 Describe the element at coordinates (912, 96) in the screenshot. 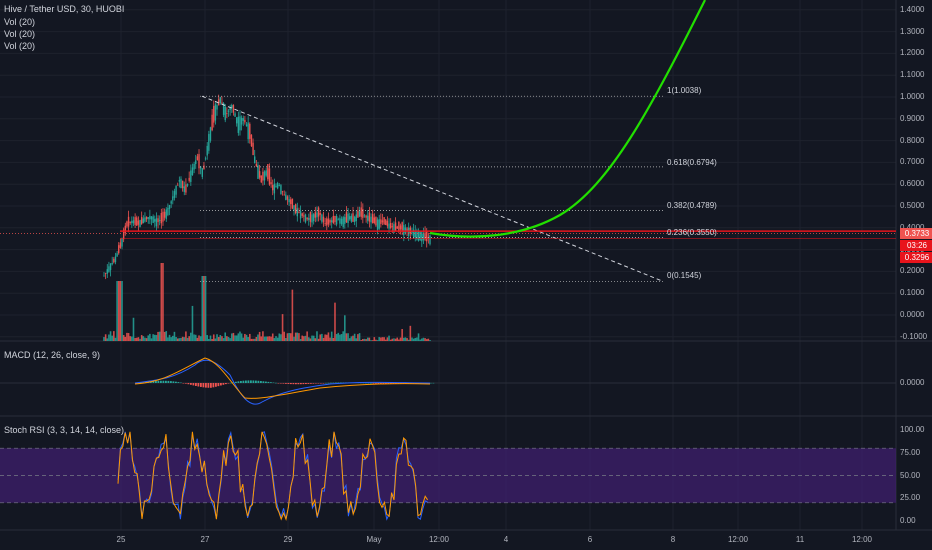

I see `price-axis-label: 1.0000` at that location.